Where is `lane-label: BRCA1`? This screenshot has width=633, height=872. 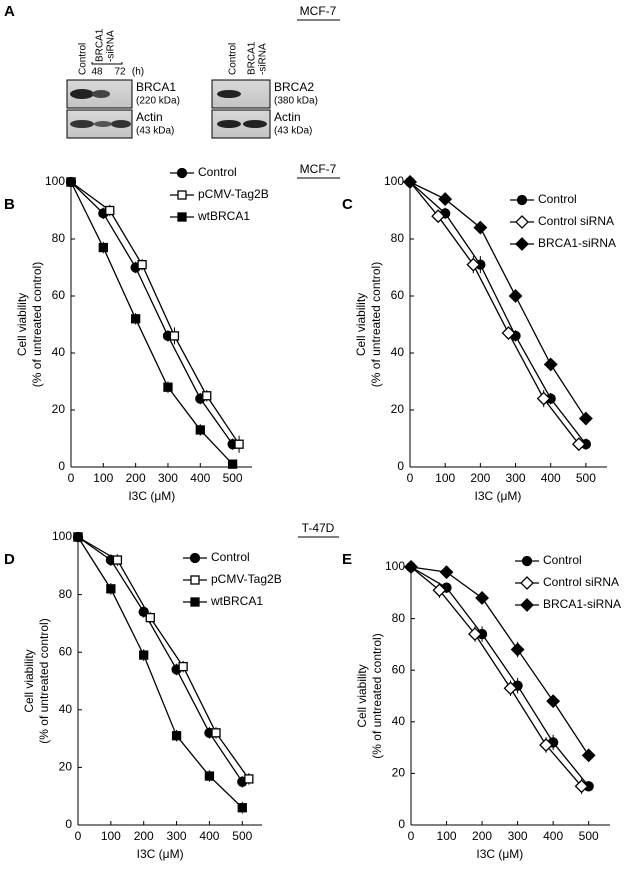 lane-label: BRCA1 is located at coordinates (100, 45).